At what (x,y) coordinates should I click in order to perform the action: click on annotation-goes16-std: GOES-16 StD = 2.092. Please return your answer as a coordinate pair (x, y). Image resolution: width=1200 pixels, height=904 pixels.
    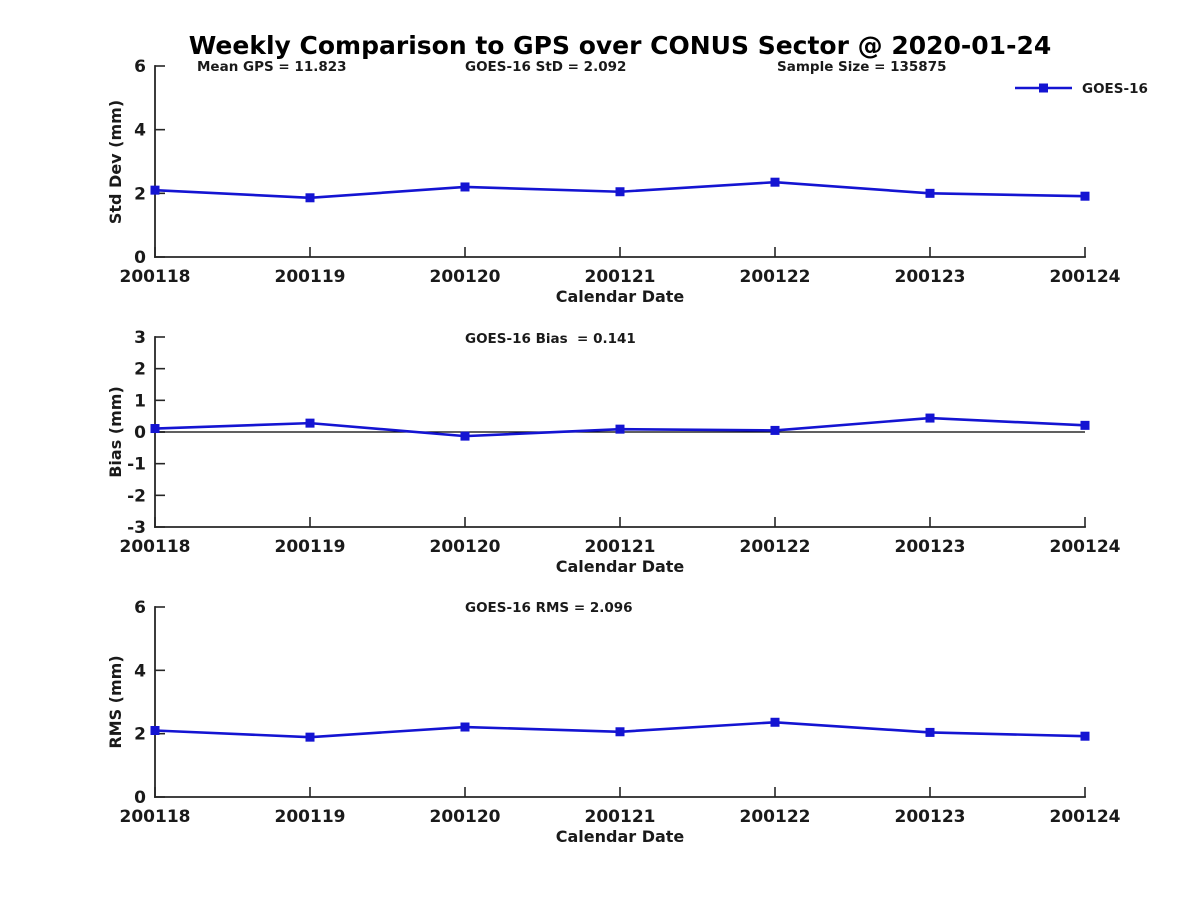
    Looking at the image, I should click on (545, 67).